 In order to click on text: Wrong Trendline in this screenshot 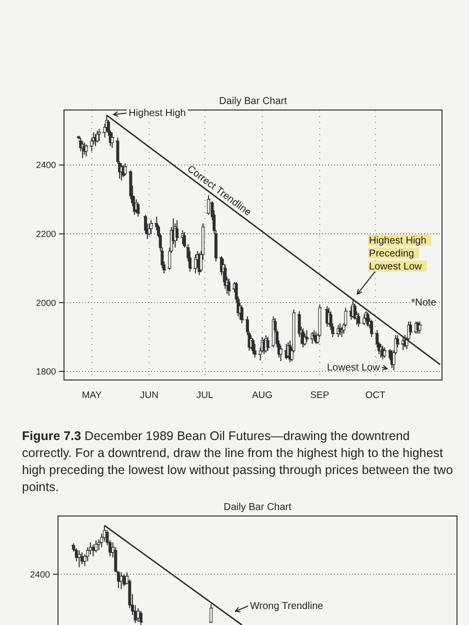, I will do `click(287, 606)`.